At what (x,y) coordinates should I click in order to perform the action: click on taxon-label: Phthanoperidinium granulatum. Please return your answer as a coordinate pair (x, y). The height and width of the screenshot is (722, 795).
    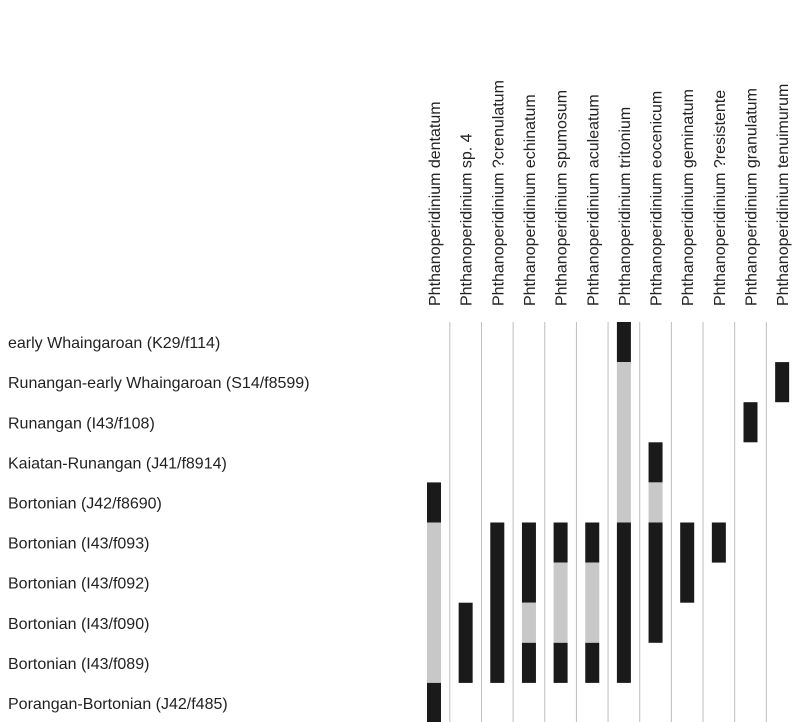
    Looking at the image, I should click on (752, 197).